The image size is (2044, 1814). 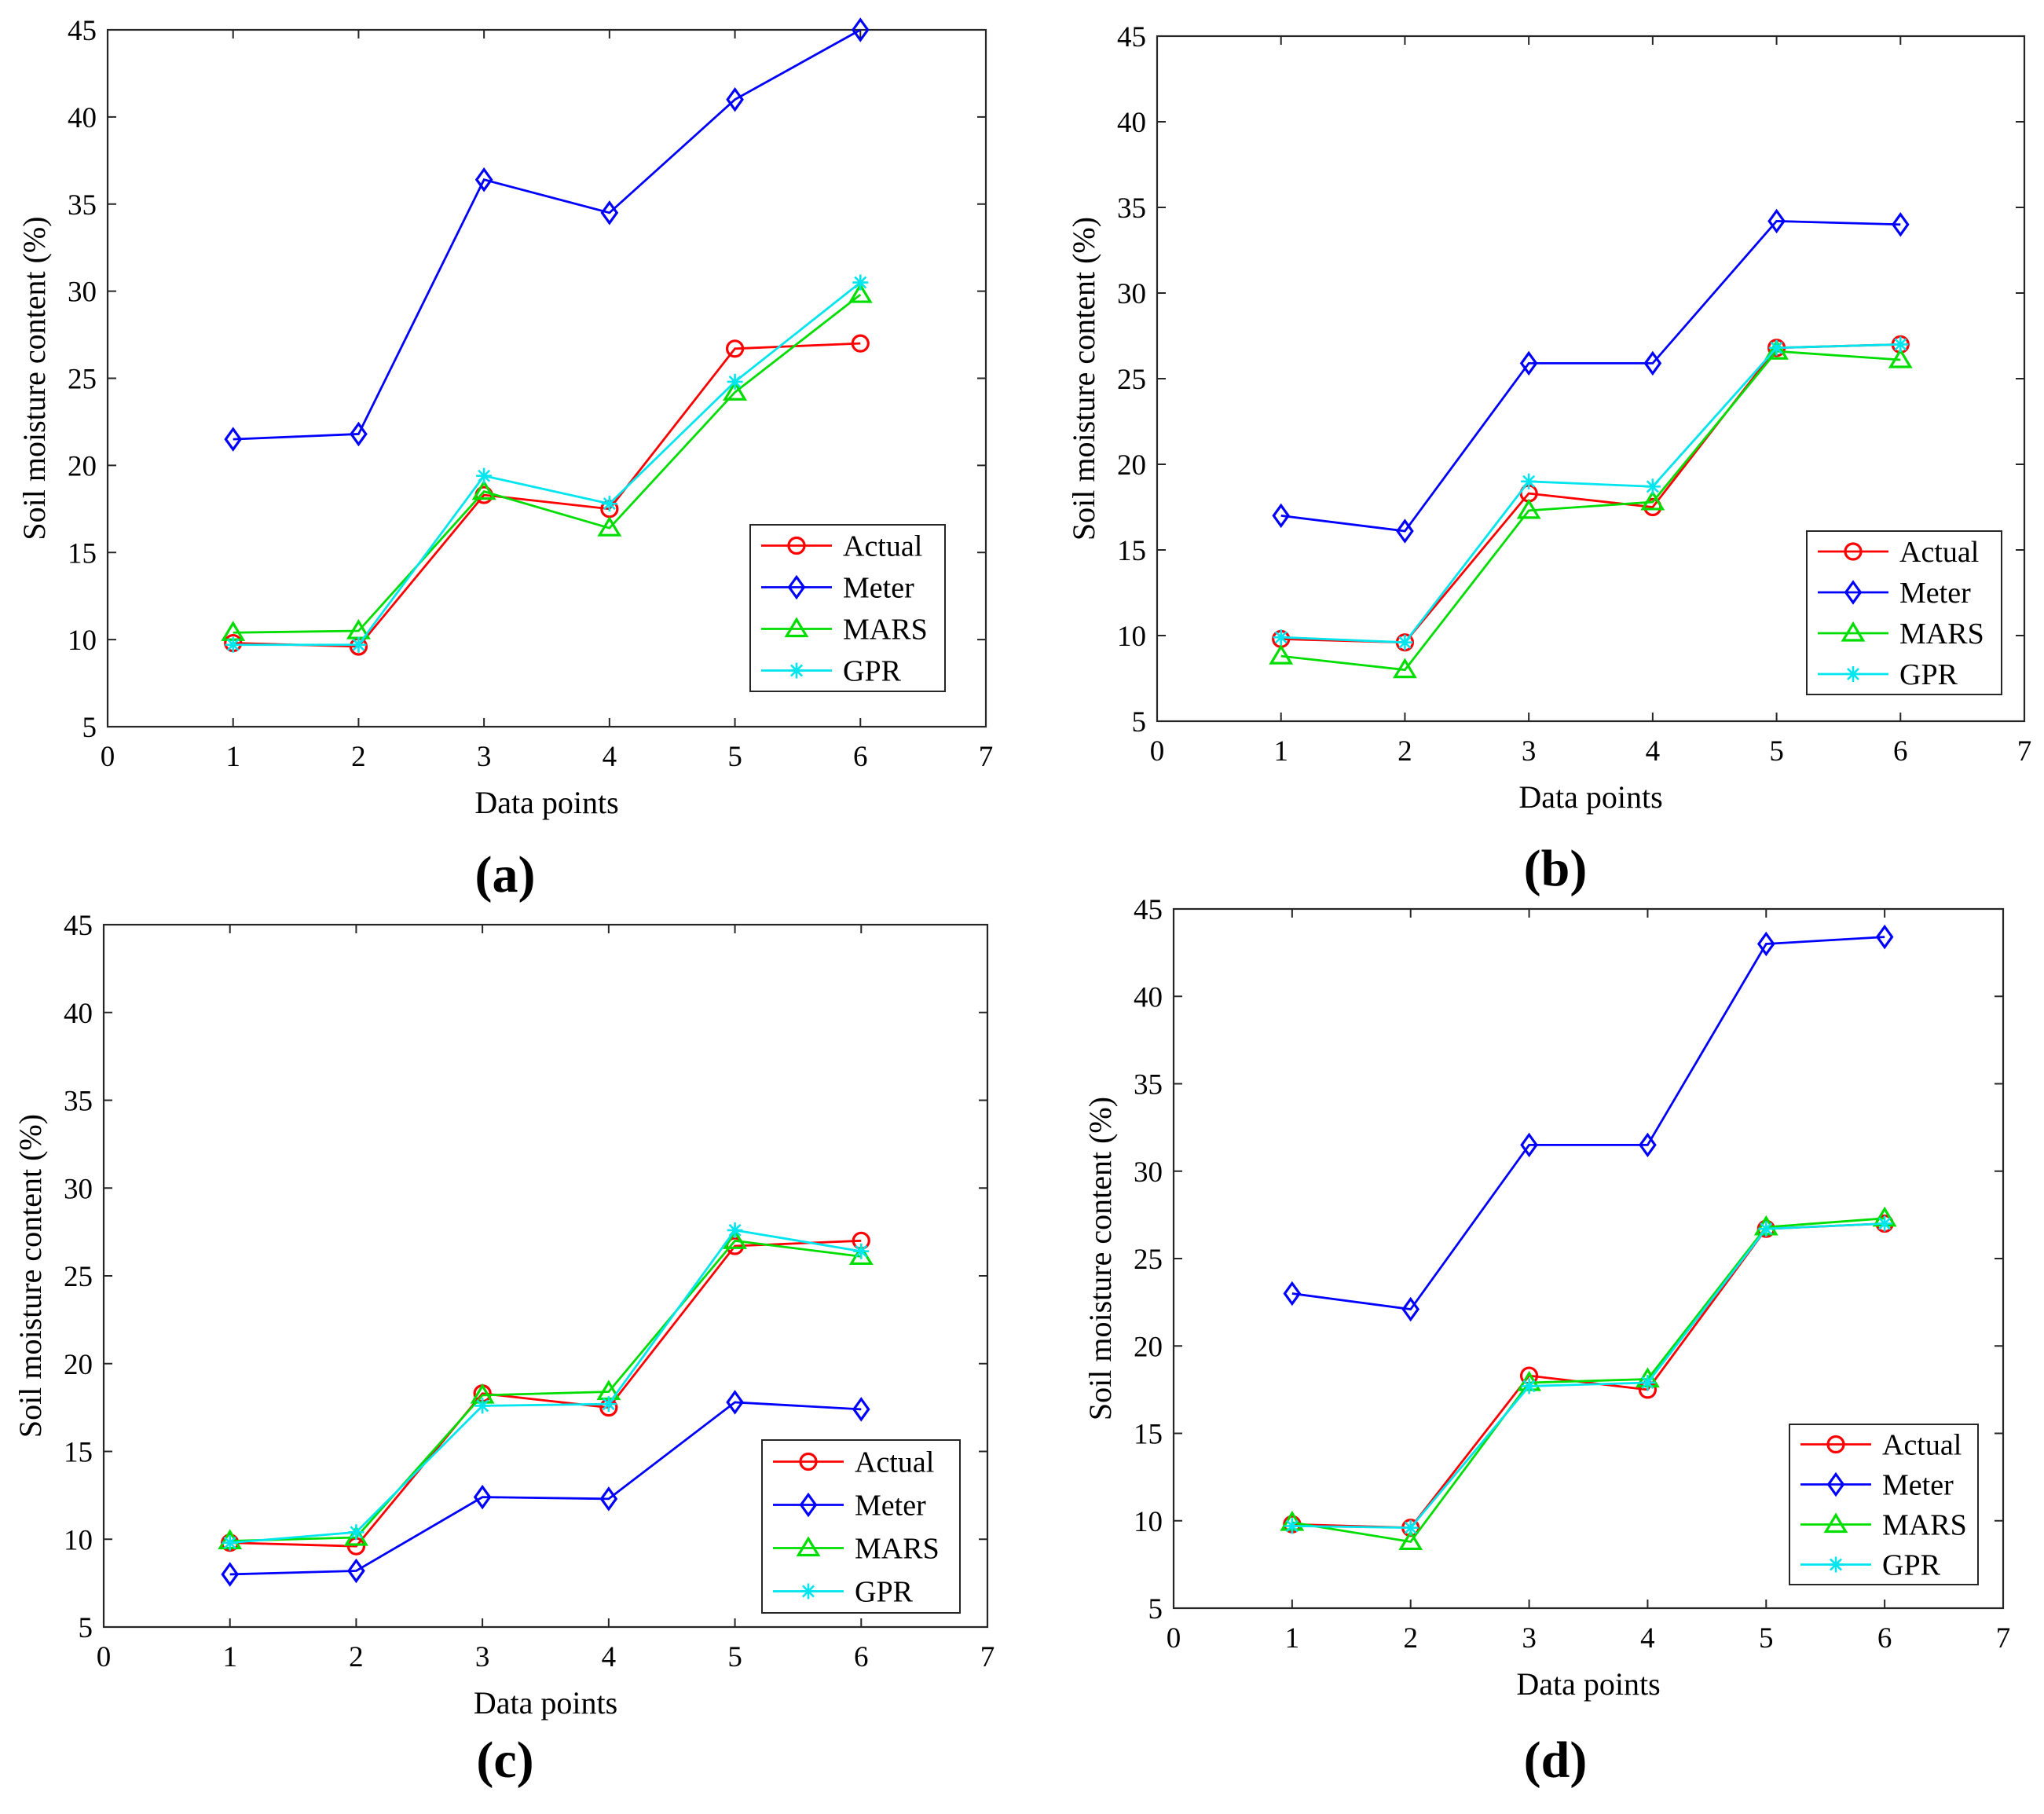 I want to click on y-tick-label: 35, so click(x=1131, y=208).